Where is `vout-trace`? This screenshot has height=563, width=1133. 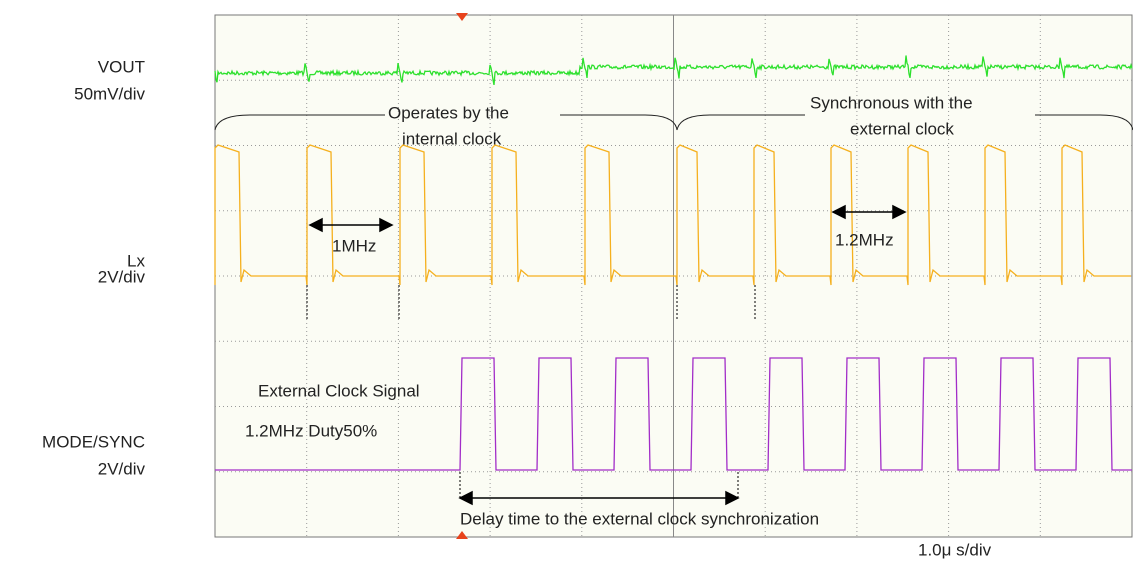
vout-trace is located at coordinates (673, 70).